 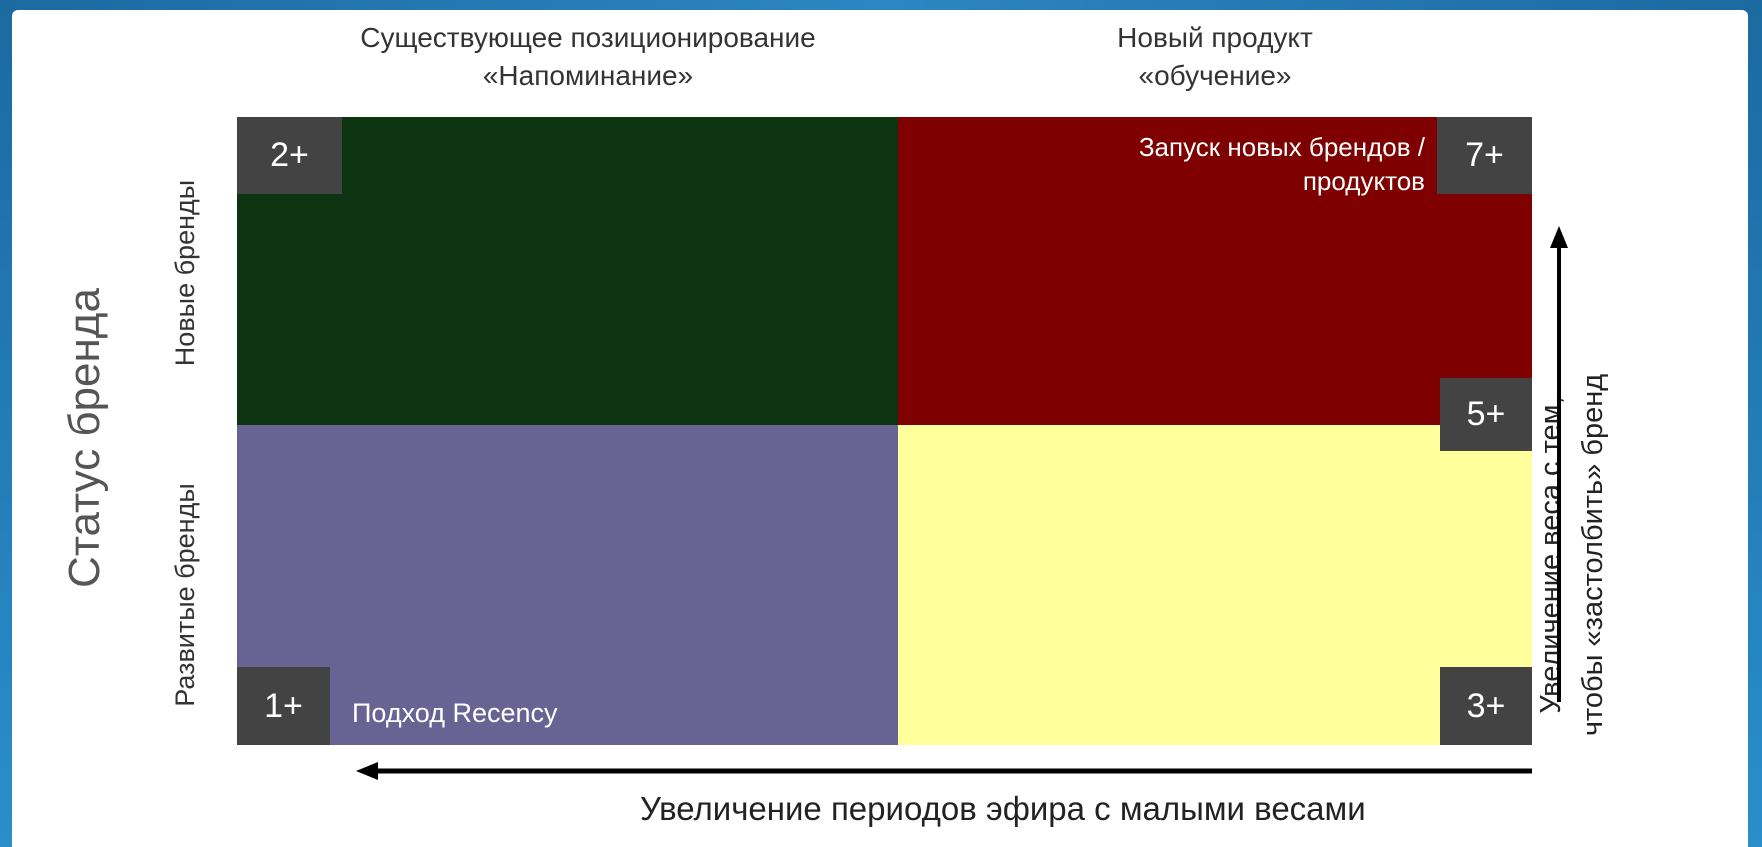 I want to click on slide-frame-left, so click(x=7, y=423).